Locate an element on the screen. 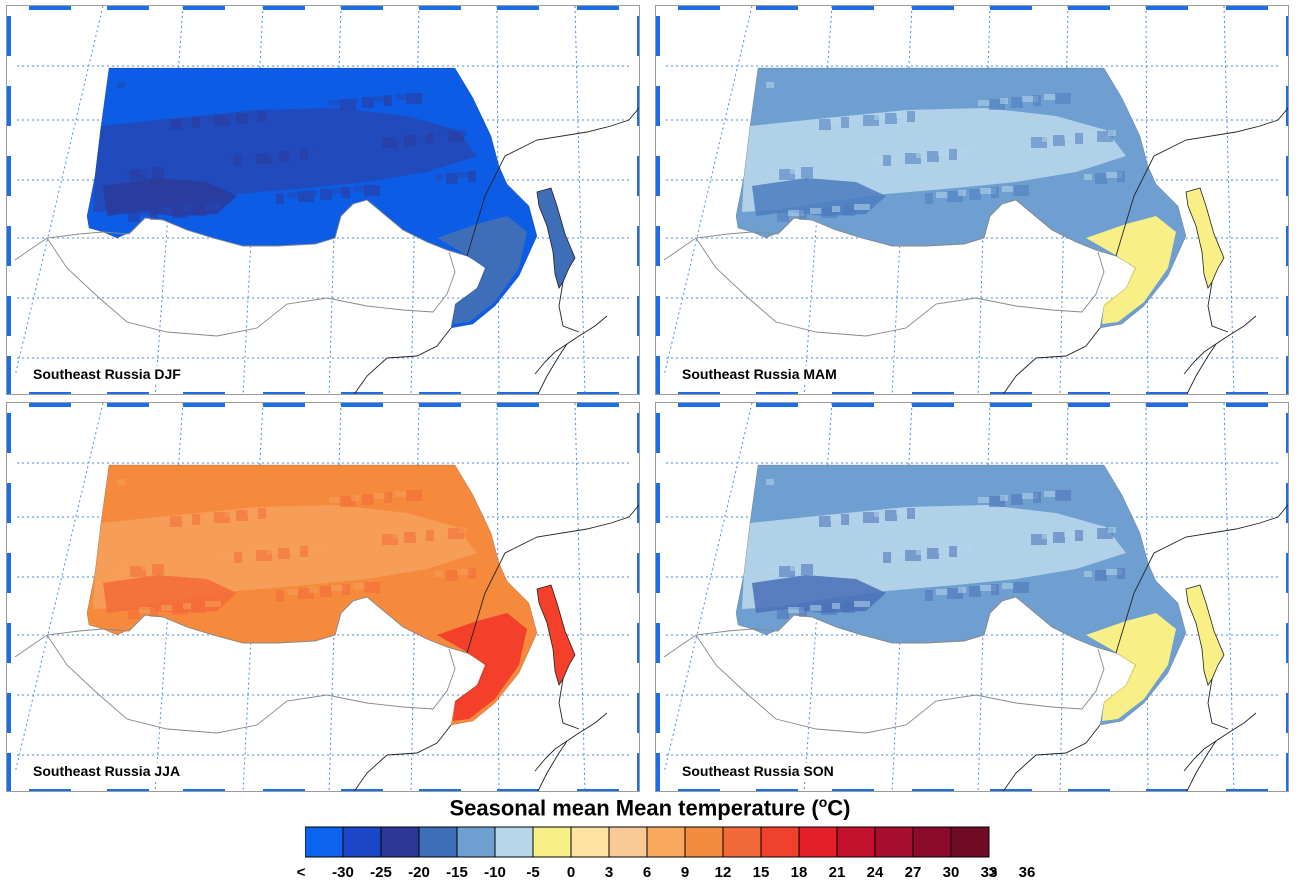 The height and width of the screenshot is (884, 1300). colorbar-tick-label: 18 is located at coordinates (799, 872).